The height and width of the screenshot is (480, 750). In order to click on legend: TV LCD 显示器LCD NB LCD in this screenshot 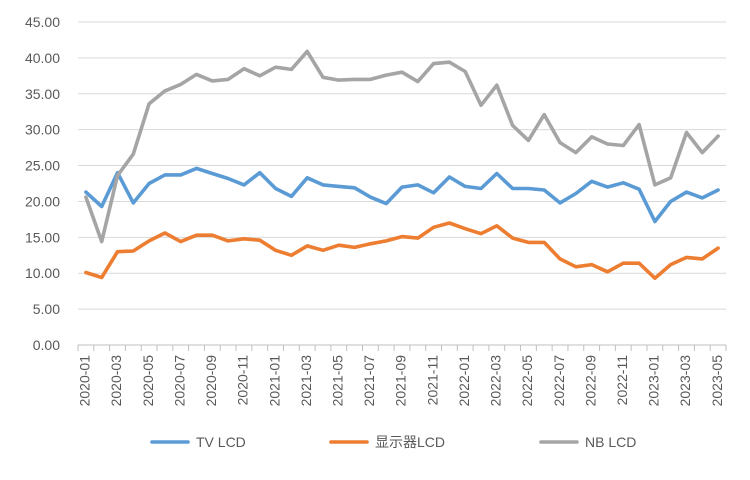, I will do `click(393, 442)`.